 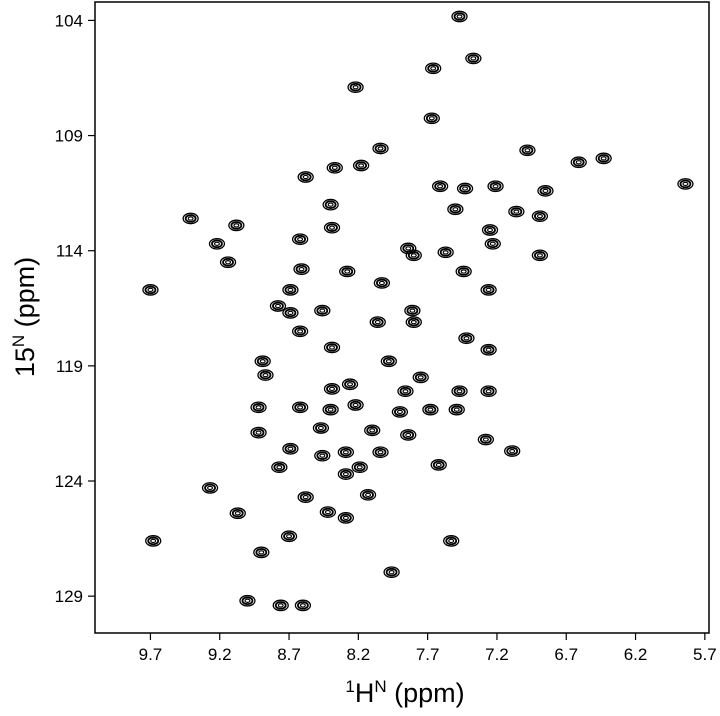 I want to click on y-tick-label: 109, so click(x=69, y=136).